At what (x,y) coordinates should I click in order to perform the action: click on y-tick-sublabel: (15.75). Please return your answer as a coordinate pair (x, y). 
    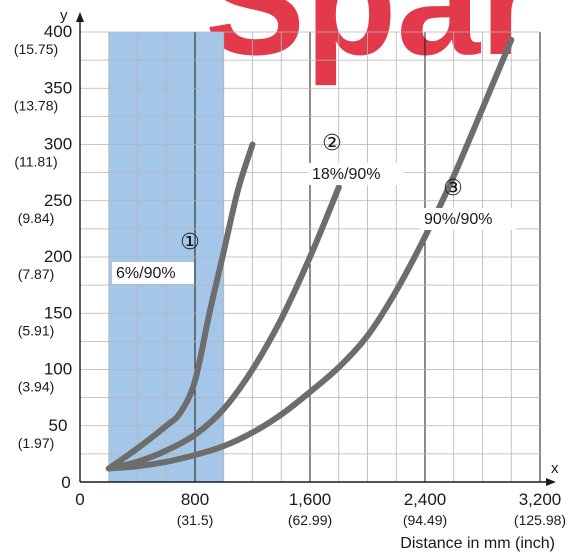
    Looking at the image, I should click on (36, 49).